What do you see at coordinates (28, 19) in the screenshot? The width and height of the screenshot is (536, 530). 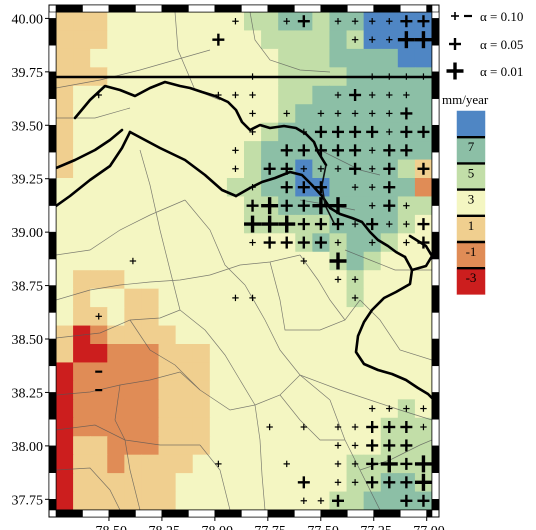 I see `y-tick-label: 40.00` at bounding box center [28, 19].